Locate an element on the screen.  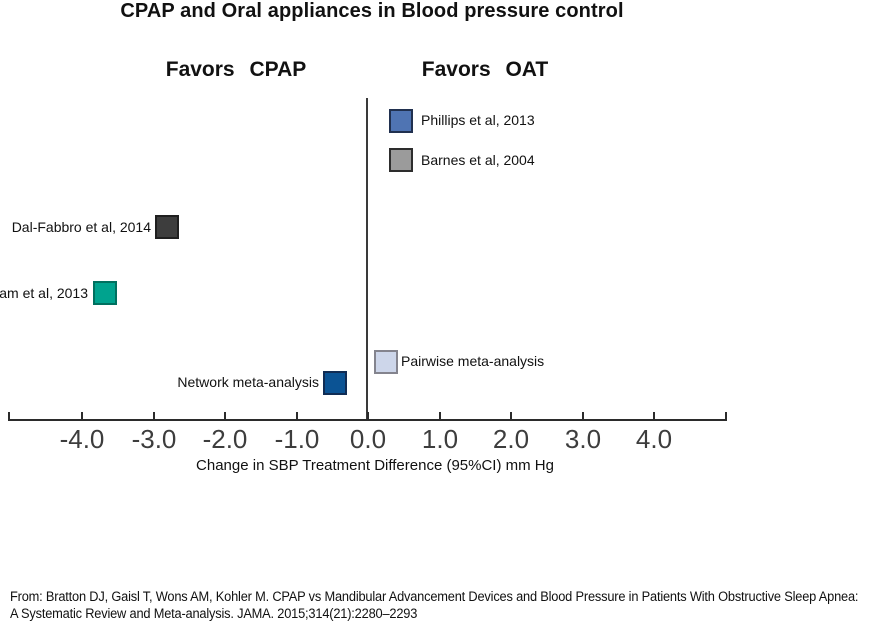
x-tick-label: -2.0 is located at coordinates (225, 439).